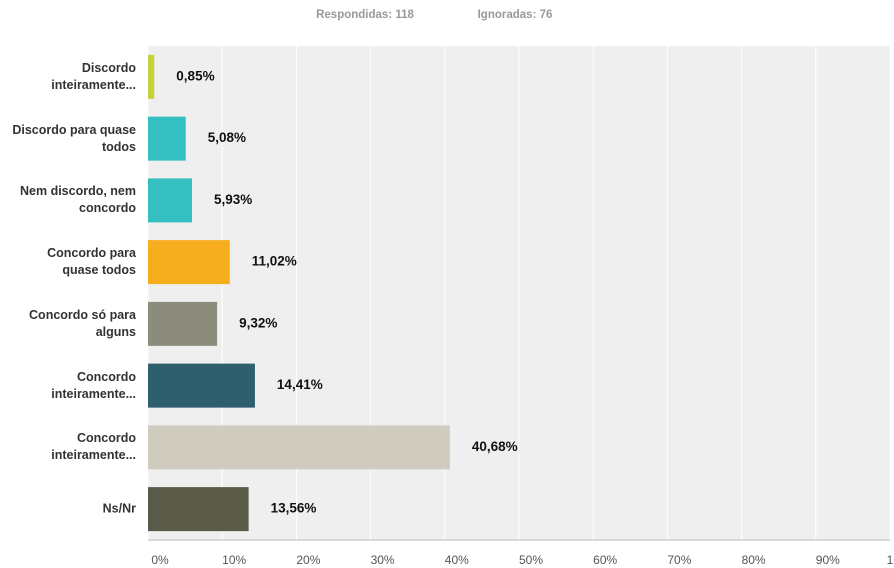  I want to click on value-label: 5,93%, so click(233, 199).